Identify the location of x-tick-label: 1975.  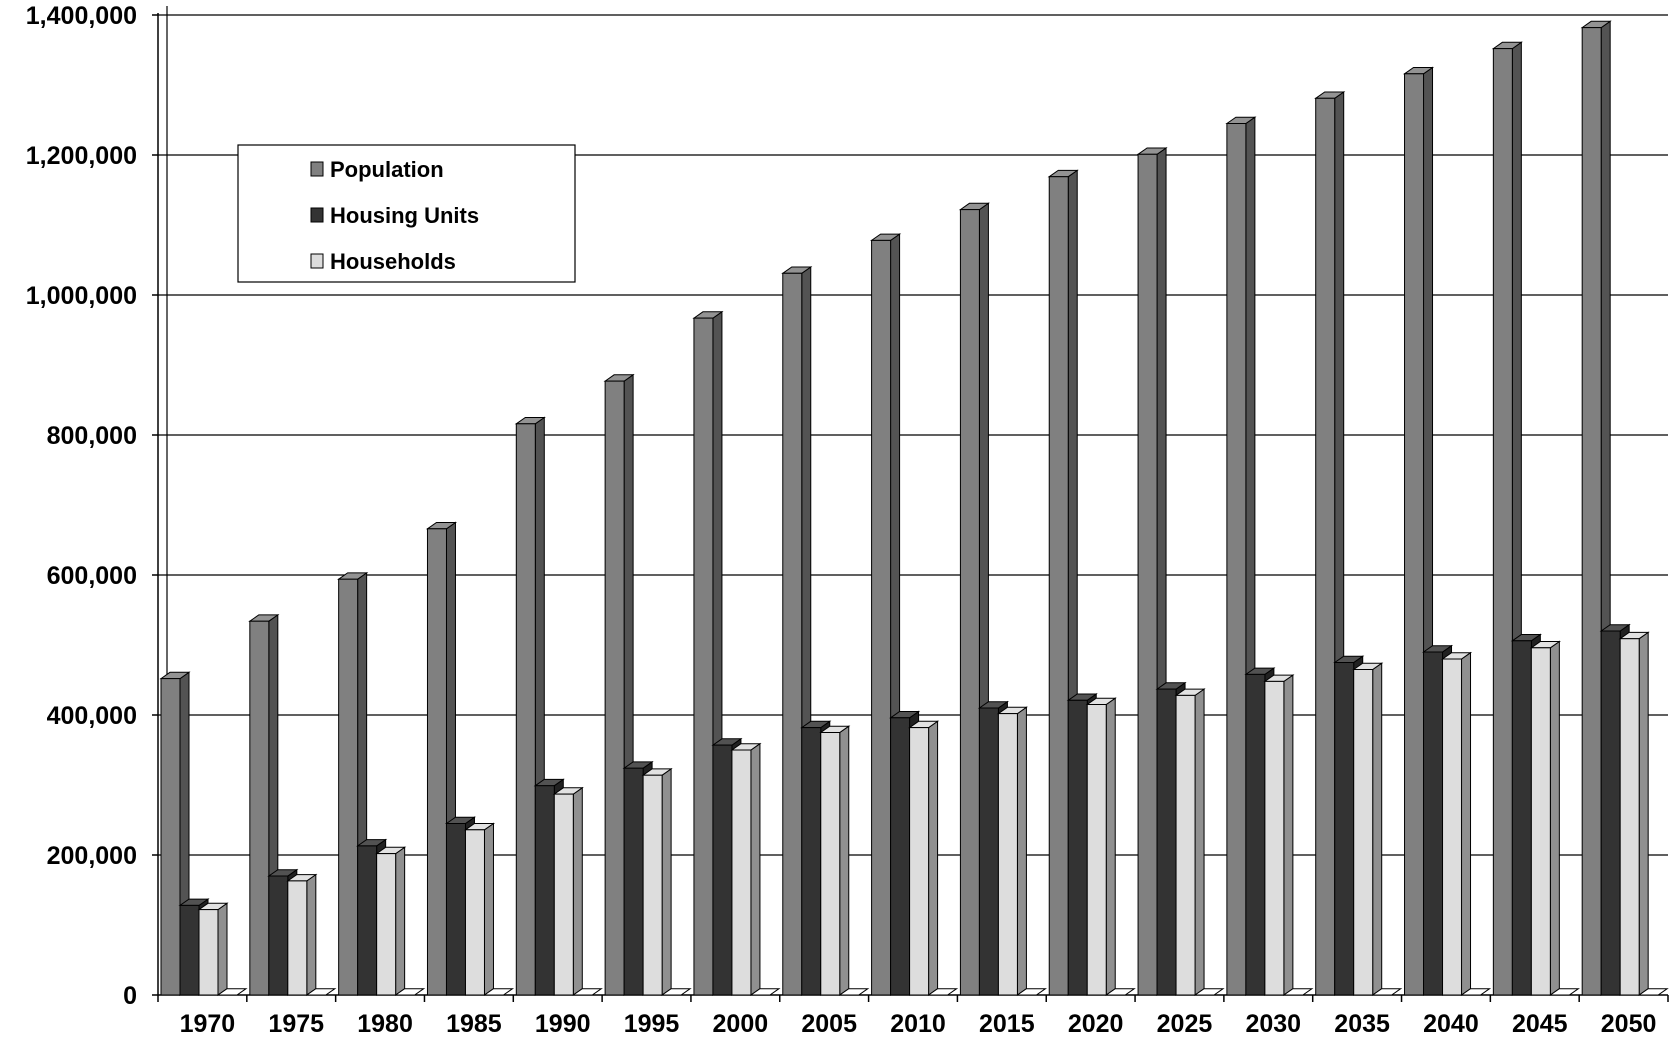
(296, 1024).